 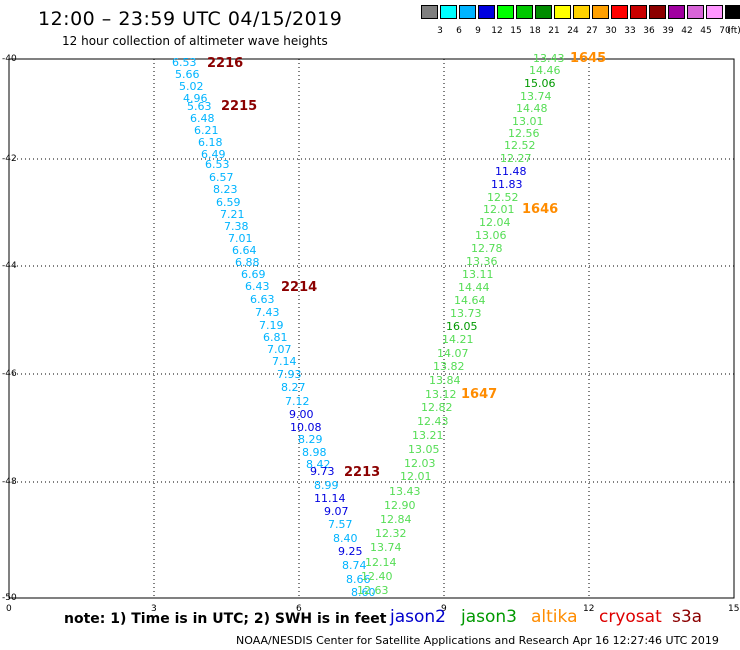 What do you see at coordinates (540, 209) in the screenshot?
I see `pass-label: 1646` at bounding box center [540, 209].